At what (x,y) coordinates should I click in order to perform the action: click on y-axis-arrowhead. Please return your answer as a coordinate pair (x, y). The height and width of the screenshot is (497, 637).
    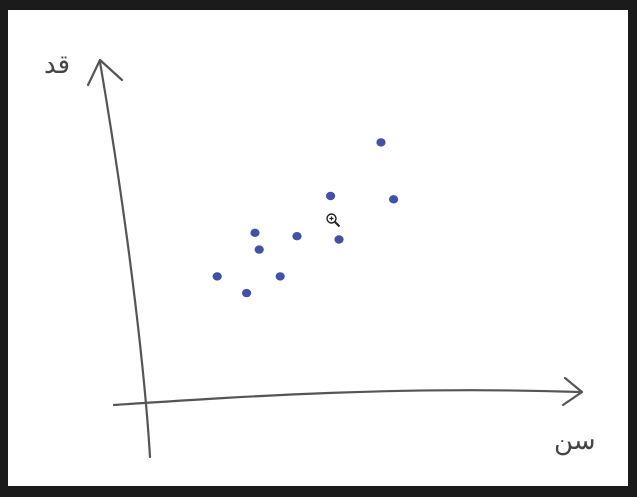
    Looking at the image, I should click on (105, 72).